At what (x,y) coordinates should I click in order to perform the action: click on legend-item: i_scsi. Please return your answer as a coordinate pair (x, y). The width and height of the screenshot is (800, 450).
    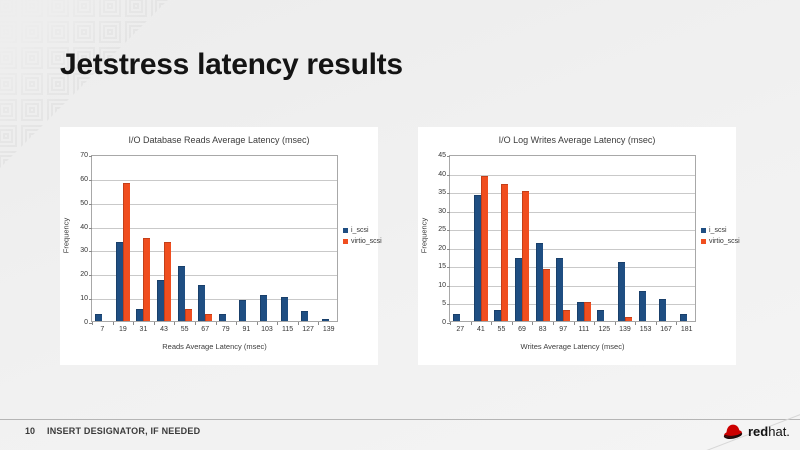
    Looking at the image, I should click on (362, 230).